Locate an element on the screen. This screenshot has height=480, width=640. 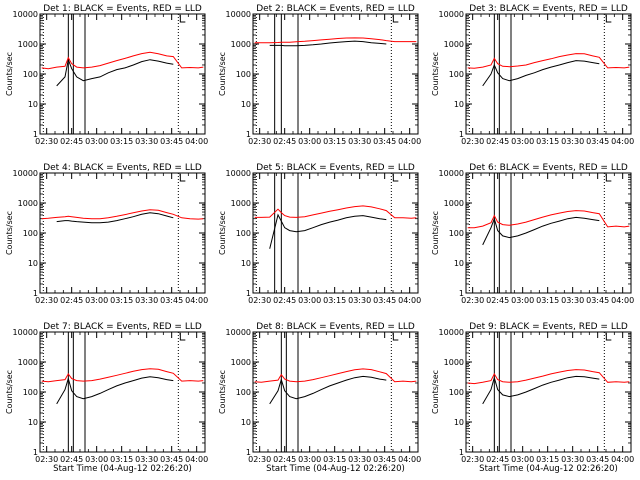
panel-title: Det 2: BLACK = Events, RED = LLD is located at coordinates (335, 9).